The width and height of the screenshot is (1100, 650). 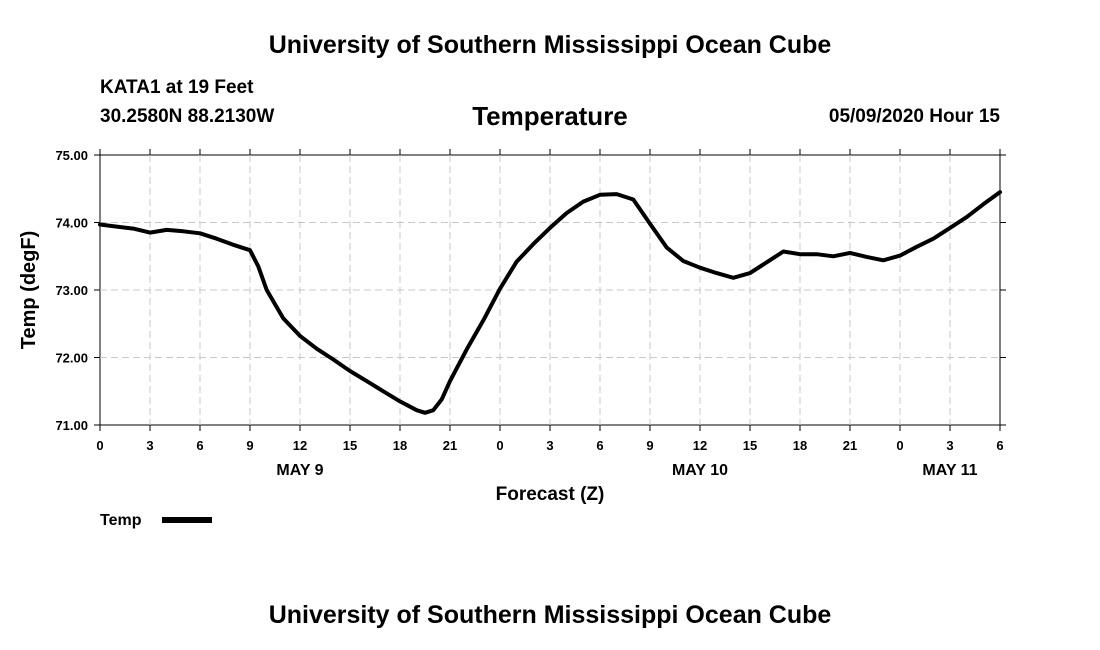 I want to click on y-tick-label: 75.00, so click(x=71, y=155).